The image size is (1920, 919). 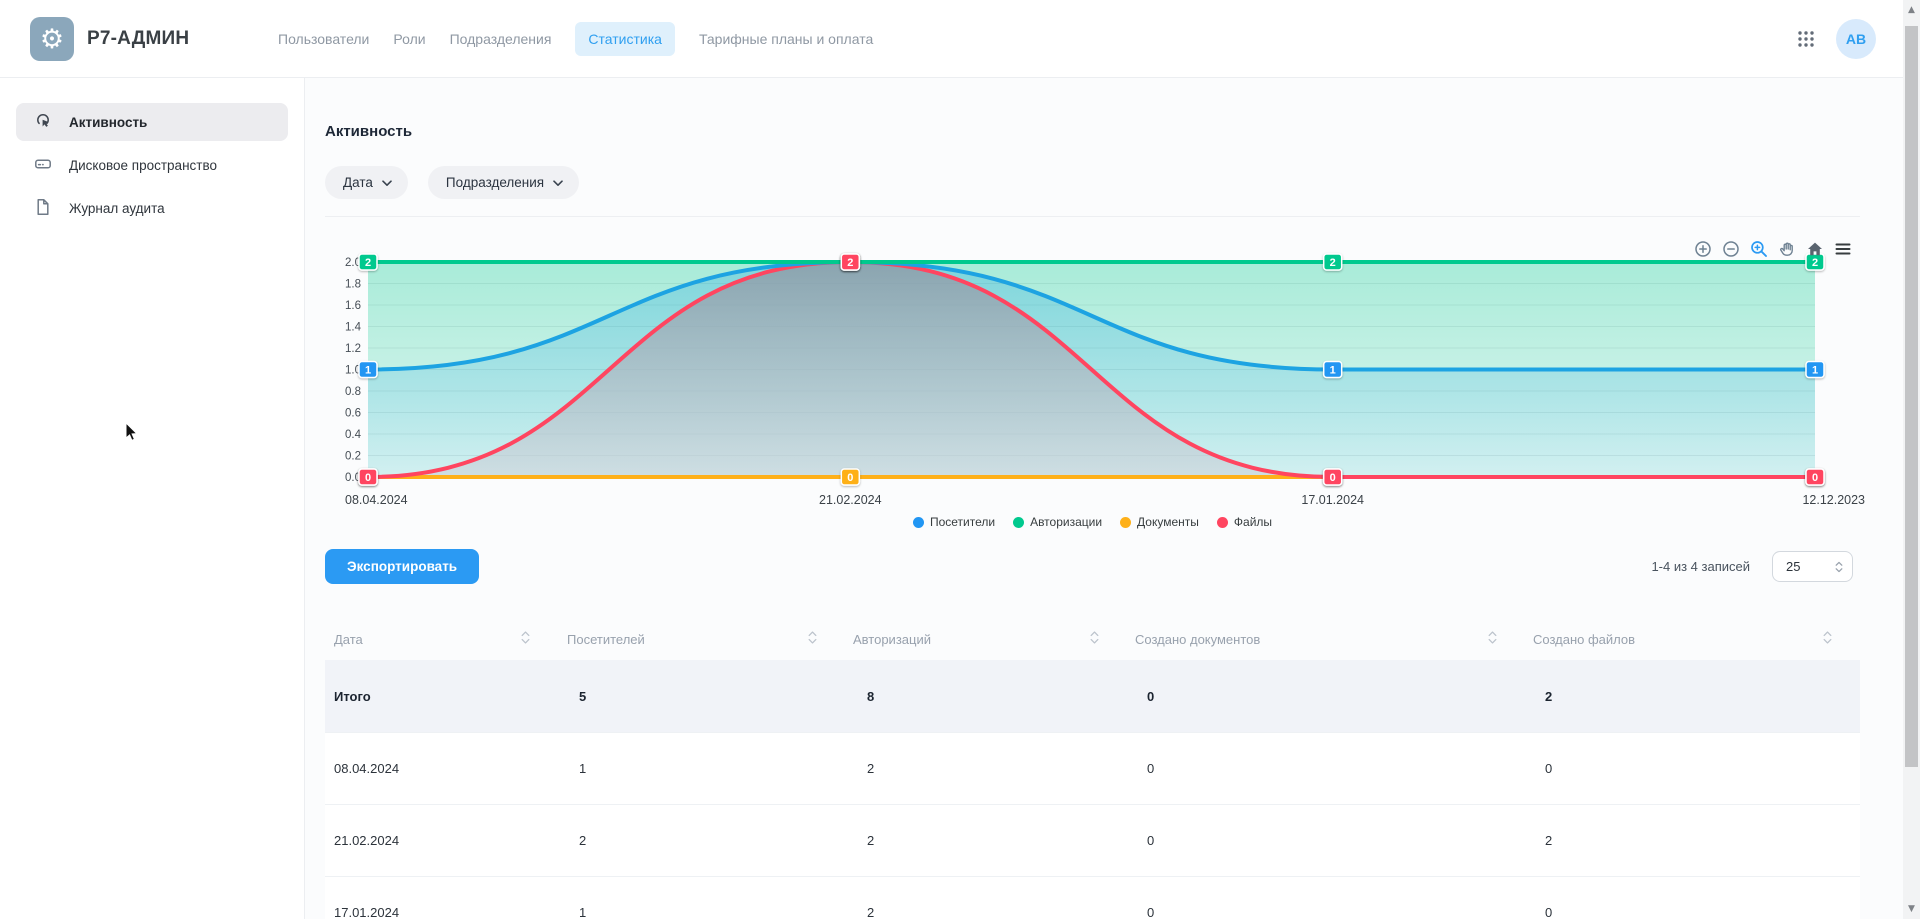 I want to click on select-arrows-icon, so click(x=1839, y=566).